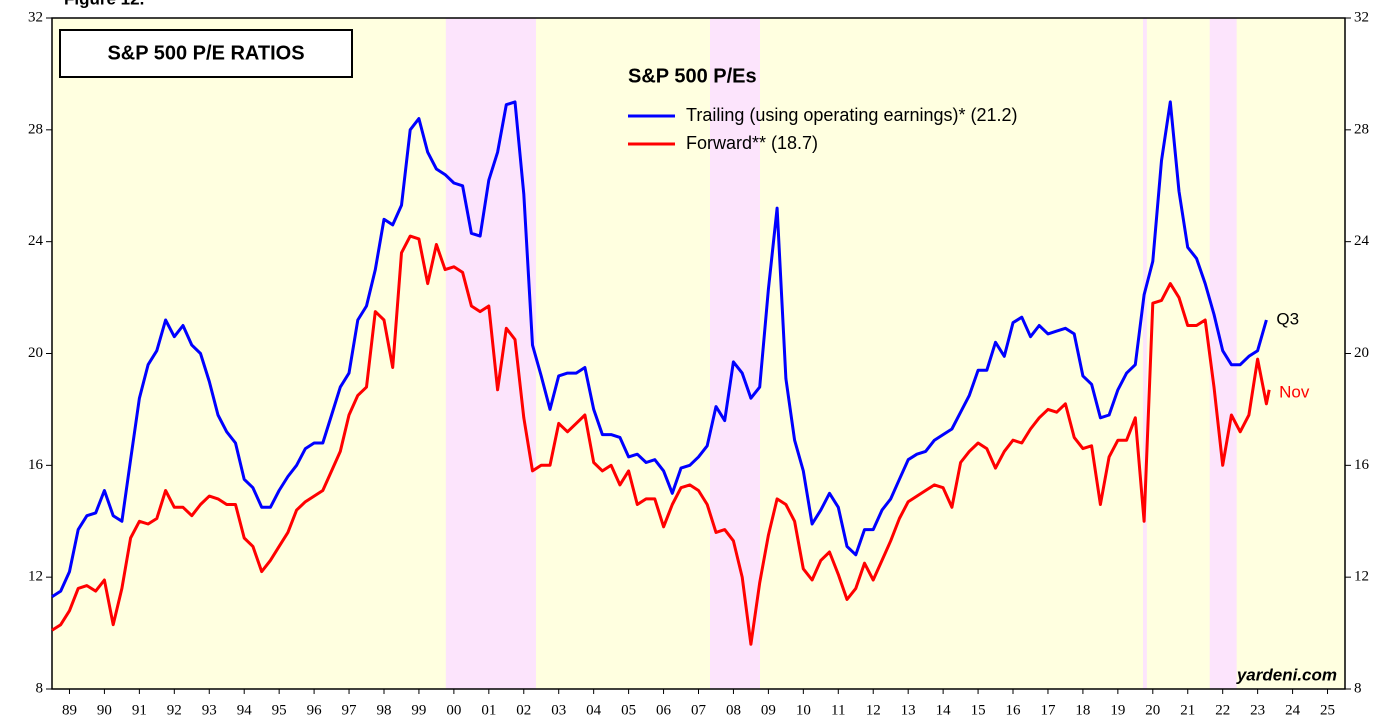 The width and height of the screenshot is (1395, 721). I want to click on y2-tick-label: 28, so click(1361, 129).